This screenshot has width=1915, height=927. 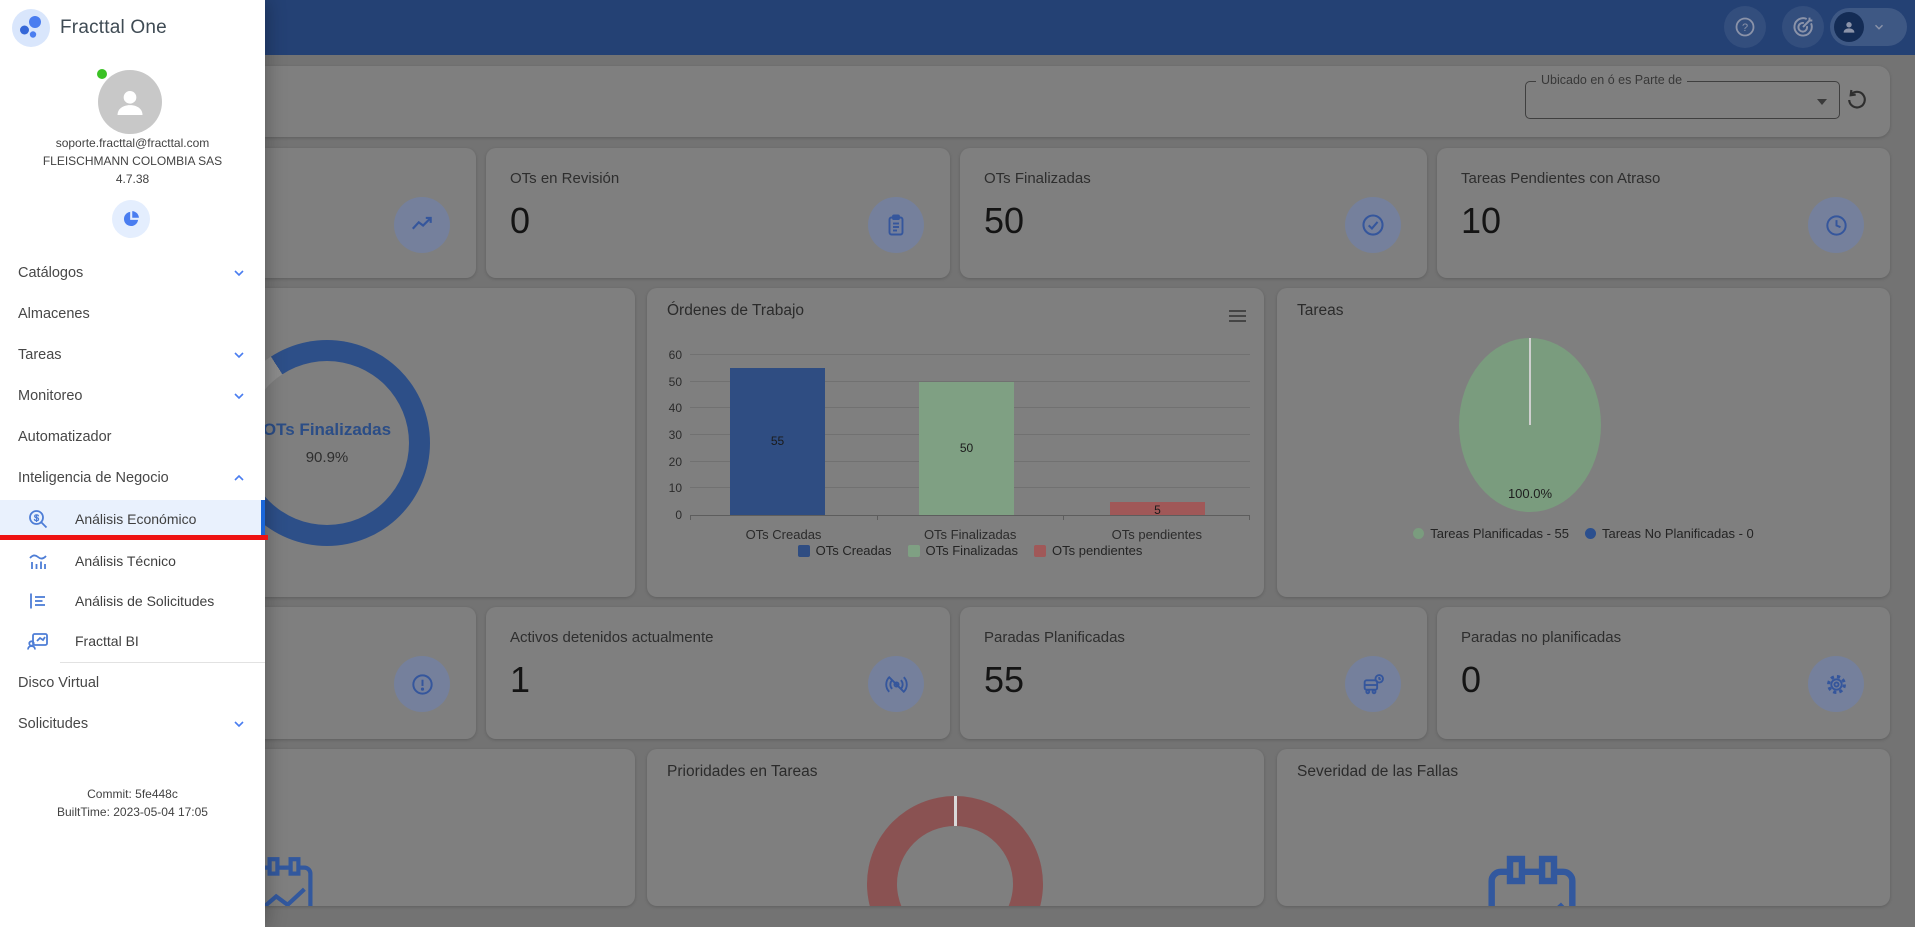 What do you see at coordinates (955, 811) in the screenshot?
I see `donut-slice-divider` at bounding box center [955, 811].